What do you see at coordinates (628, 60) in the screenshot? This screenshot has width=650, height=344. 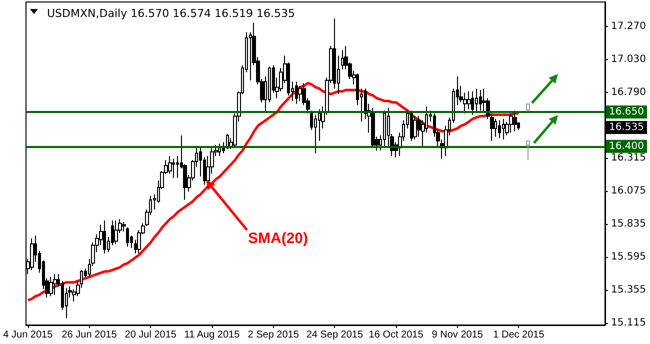 I see `y-tick-label: 17.030` at bounding box center [628, 60].